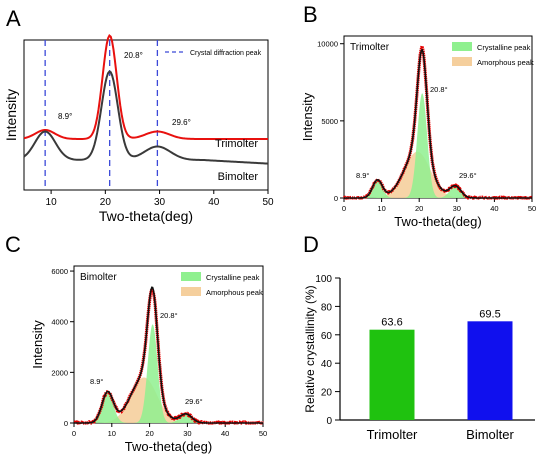 This screenshot has width=550, height=457. Describe the element at coordinates (490, 434) in the screenshot. I see `x-category-label: Bimolter` at that location.